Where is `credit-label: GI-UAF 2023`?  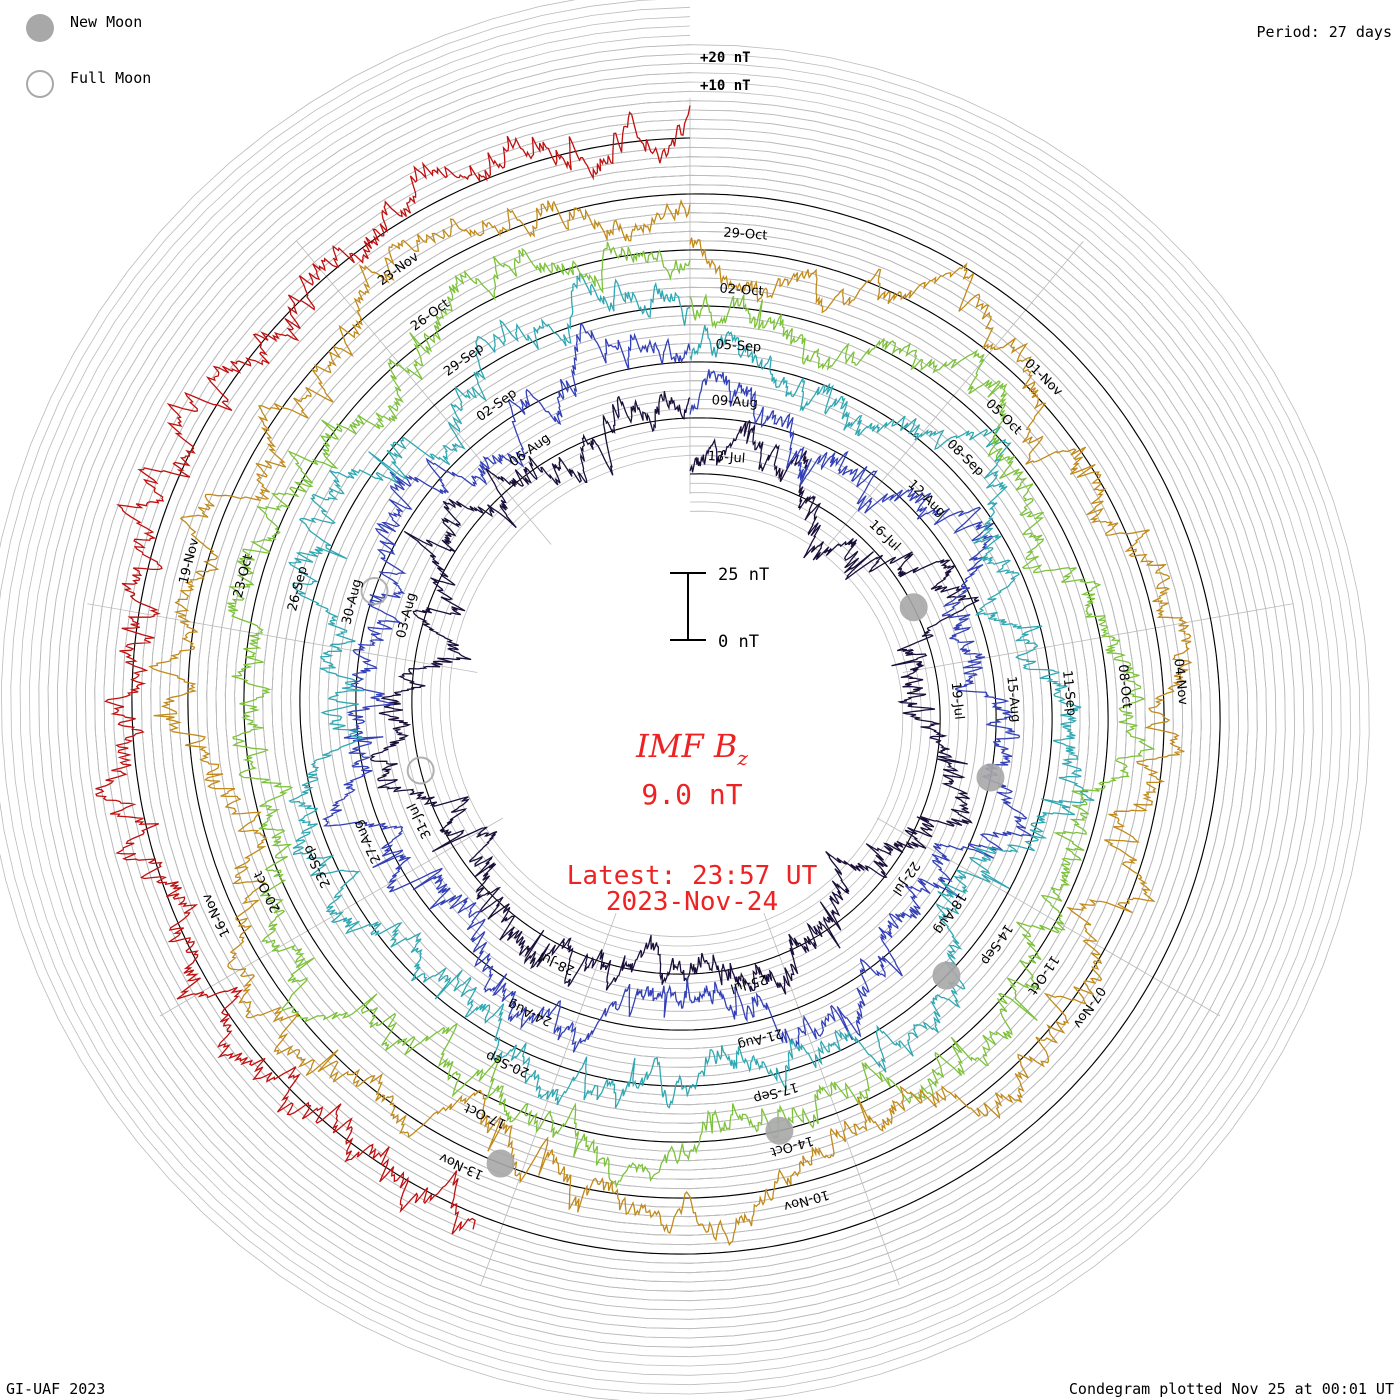 credit-label: GI-UAF 2023 is located at coordinates (56, 1389).